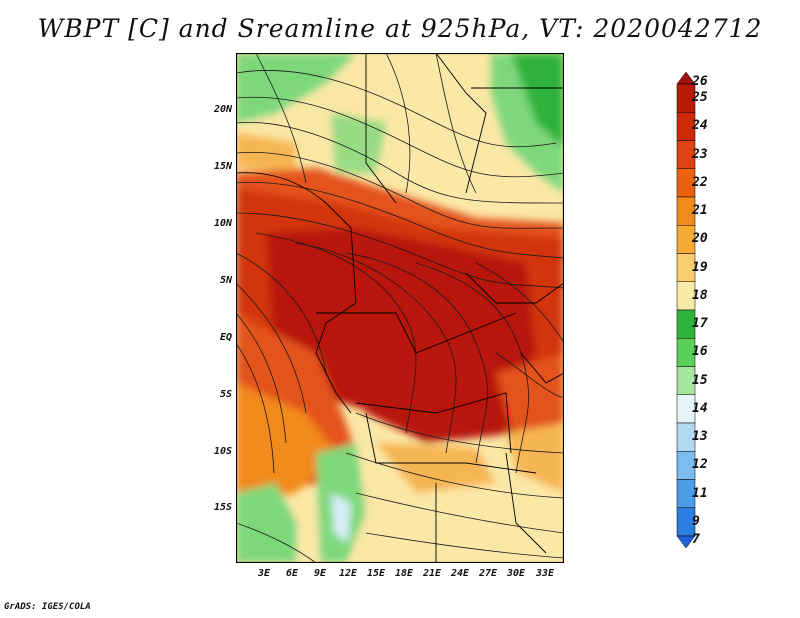  I want to click on colorbar-label-11: 11, so click(700, 493).